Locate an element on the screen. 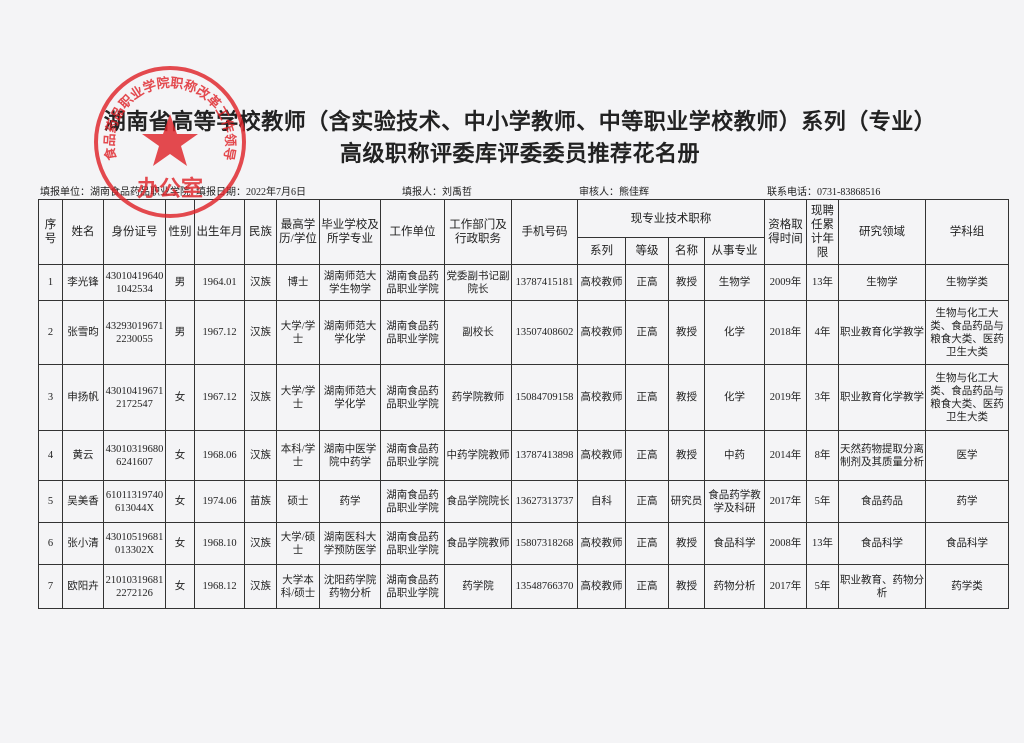  table-cell: 大学/学士 is located at coordinates (298, 332).